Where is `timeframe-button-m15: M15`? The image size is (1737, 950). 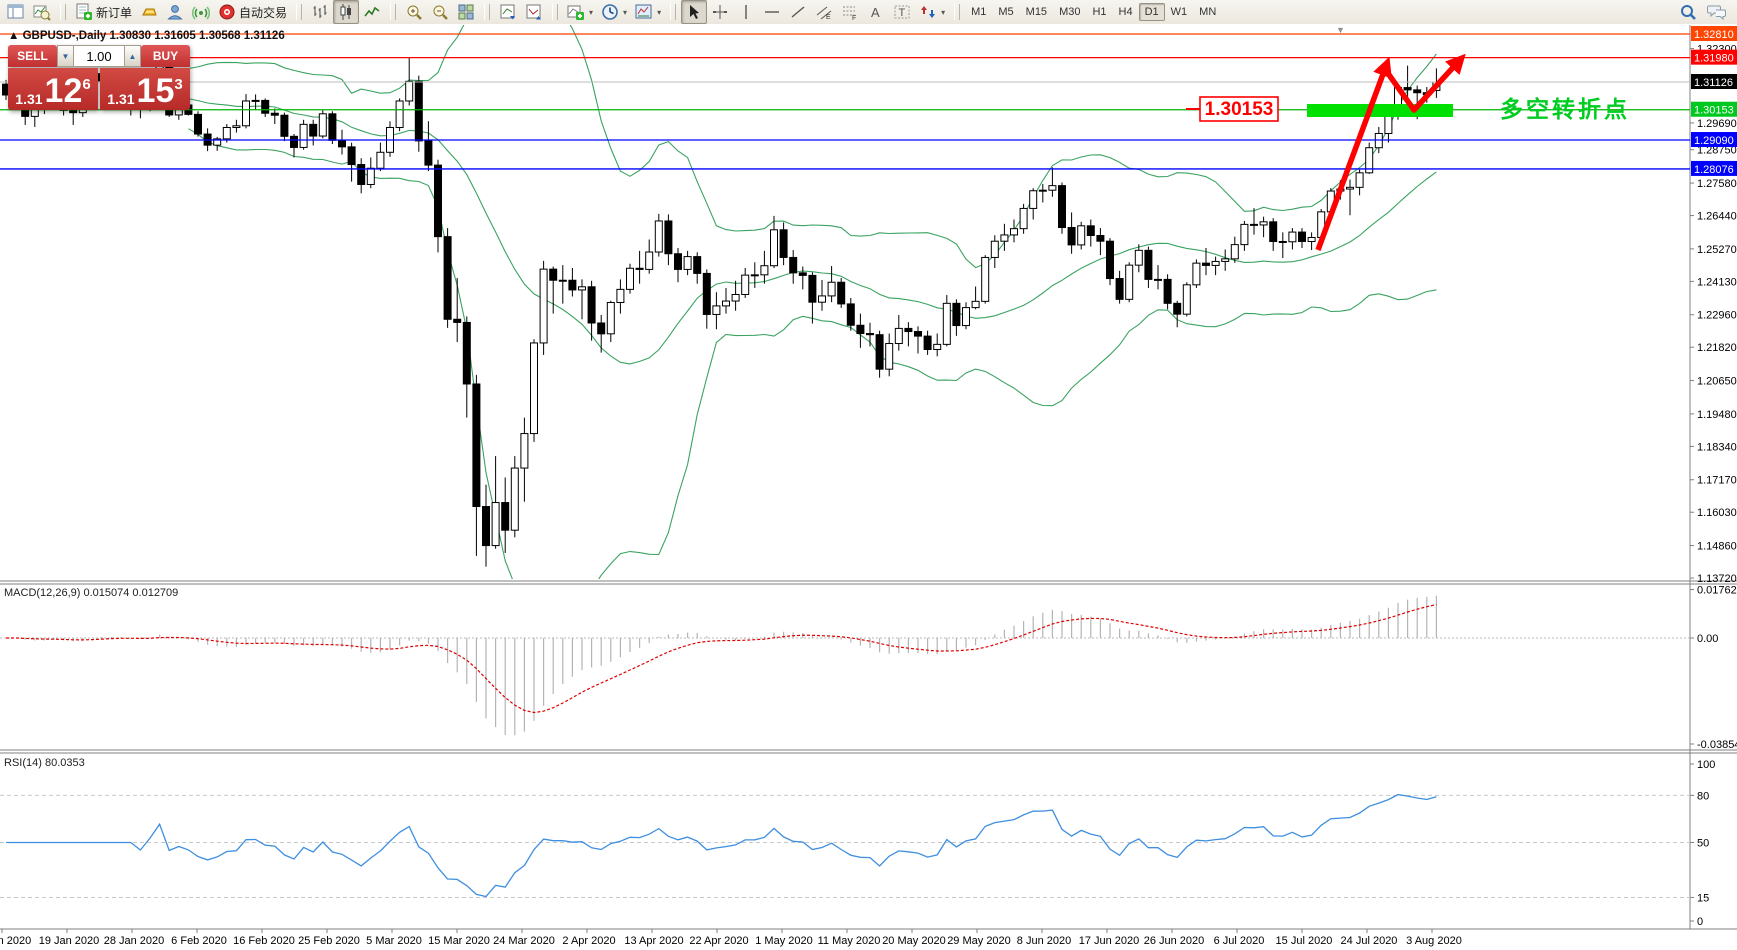
timeframe-button-m15: M15 is located at coordinates (1036, 12).